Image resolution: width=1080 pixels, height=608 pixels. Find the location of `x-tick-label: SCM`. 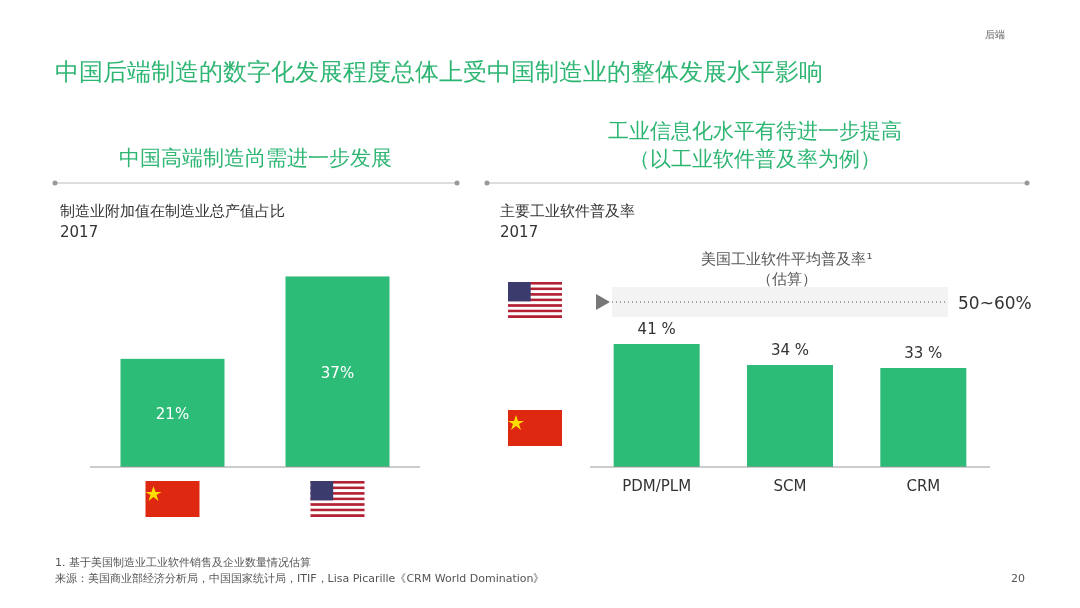

x-tick-label: SCM is located at coordinates (790, 486).